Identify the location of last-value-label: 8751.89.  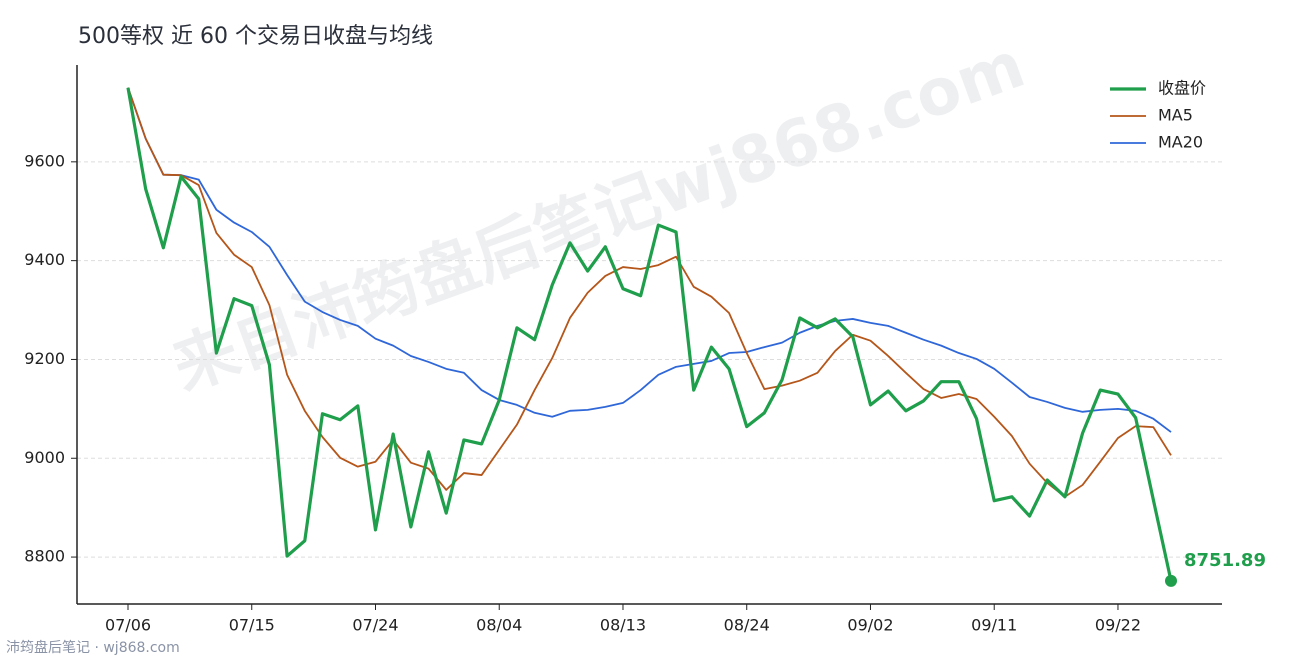
(1225, 560).